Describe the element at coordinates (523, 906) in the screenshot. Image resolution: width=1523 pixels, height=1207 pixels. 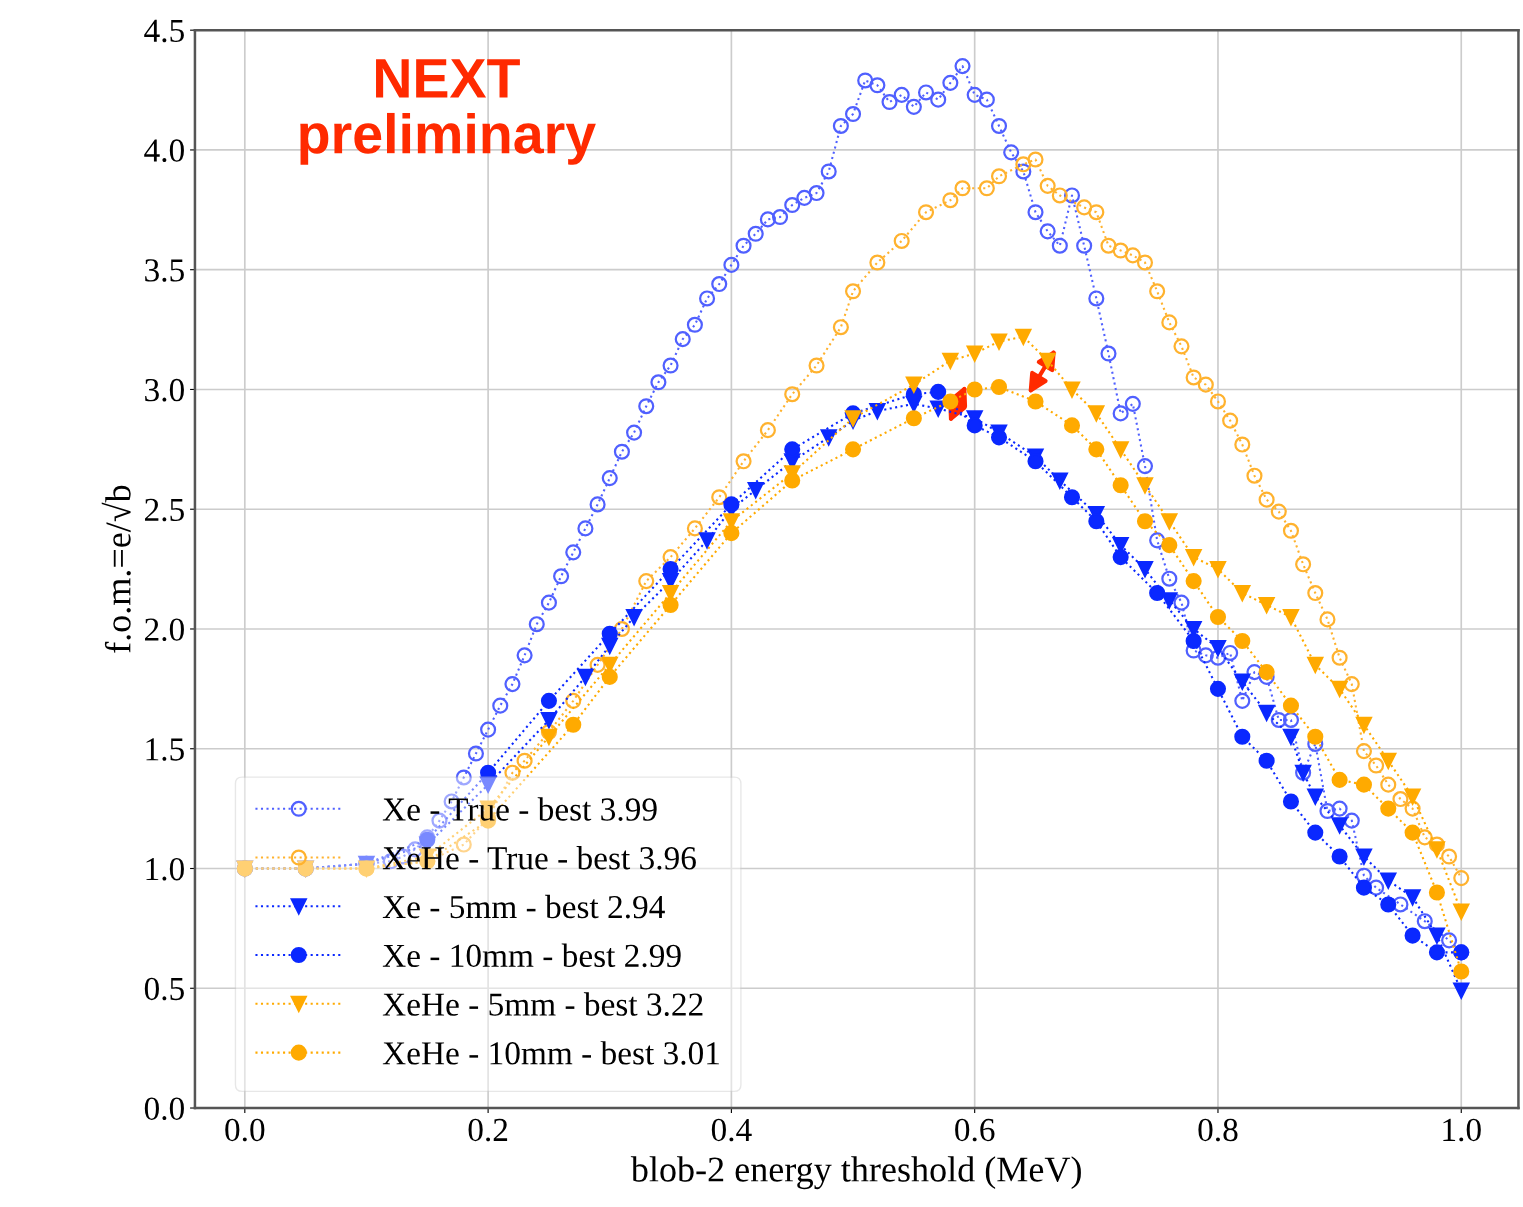
I see `legend-label: Xe - 5mm - best 2.94` at that location.